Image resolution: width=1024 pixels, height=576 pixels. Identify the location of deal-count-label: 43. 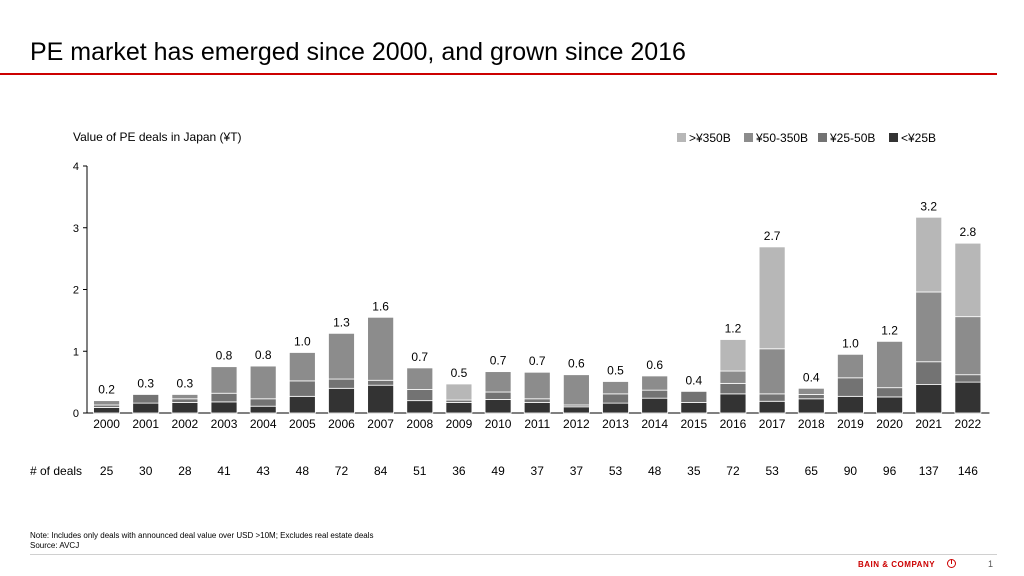
(263, 471).